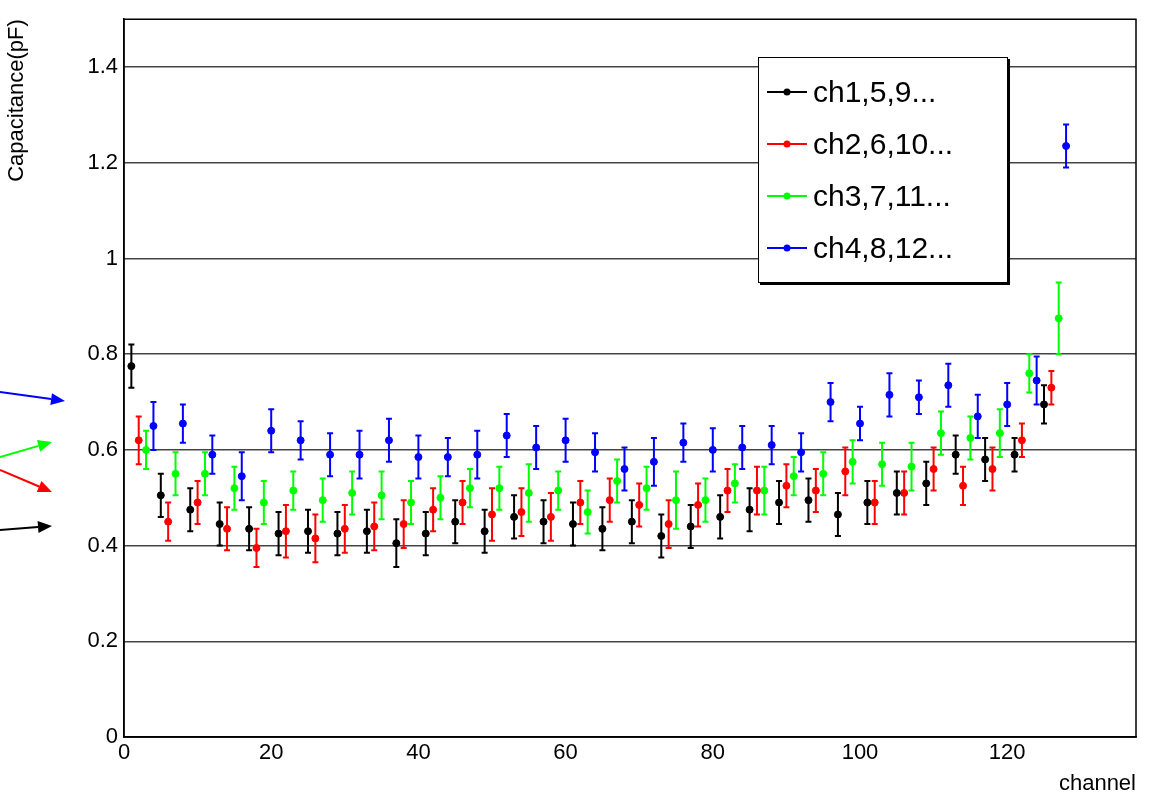  Describe the element at coordinates (1097, 782) in the screenshot. I see `x-axis-title: channel` at that location.